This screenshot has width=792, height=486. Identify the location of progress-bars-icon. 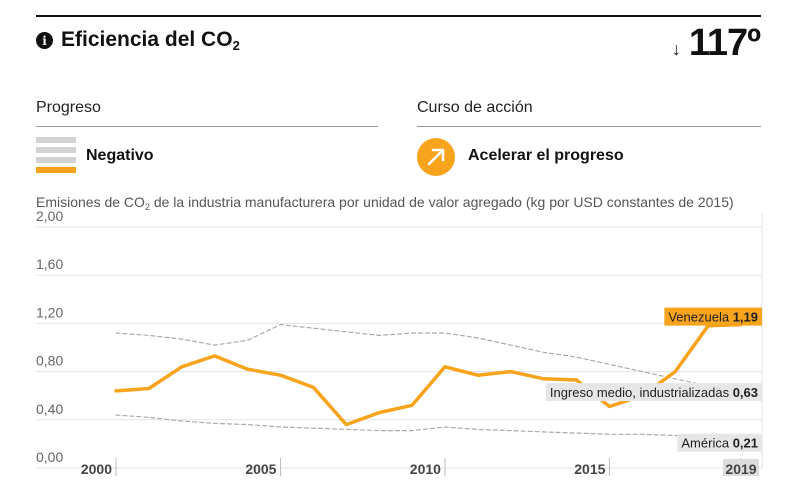
(56, 156).